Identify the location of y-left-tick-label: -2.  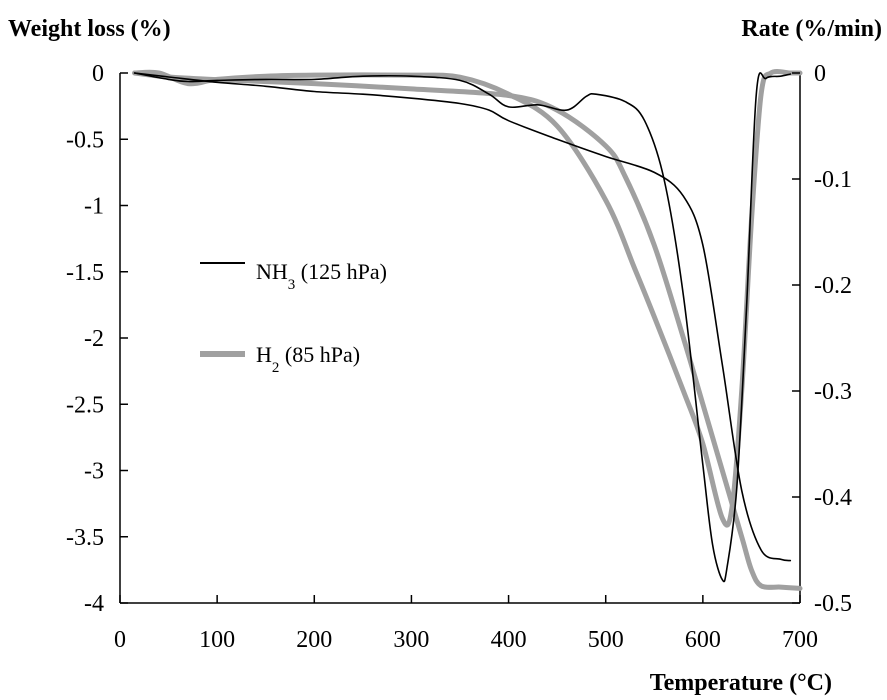
(94, 339).